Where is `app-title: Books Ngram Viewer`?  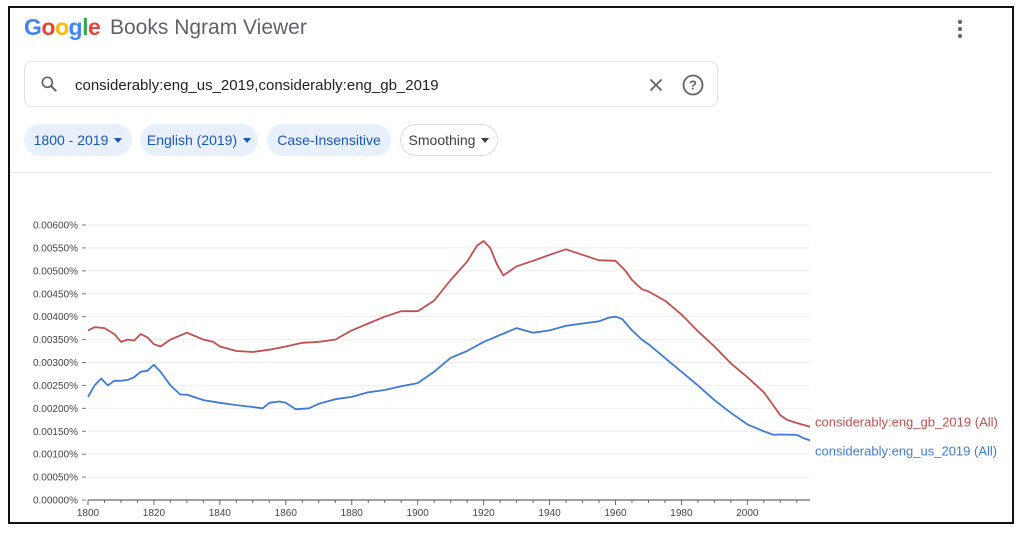
app-title: Books Ngram Viewer is located at coordinates (208, 27).